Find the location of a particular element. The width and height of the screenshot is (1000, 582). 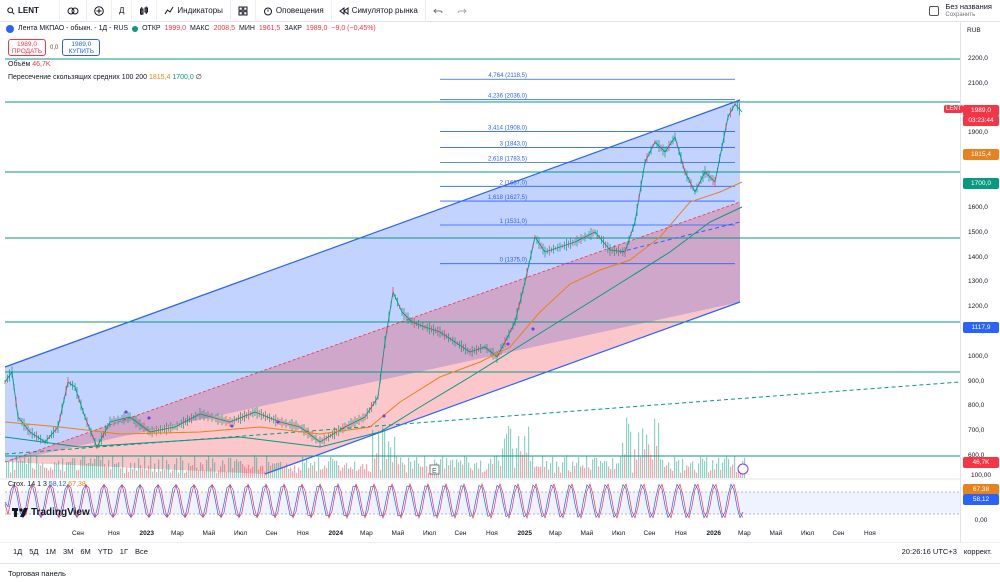

buy-button: 1989,0 КУПИТЬ is located at coordinates (81, 47).